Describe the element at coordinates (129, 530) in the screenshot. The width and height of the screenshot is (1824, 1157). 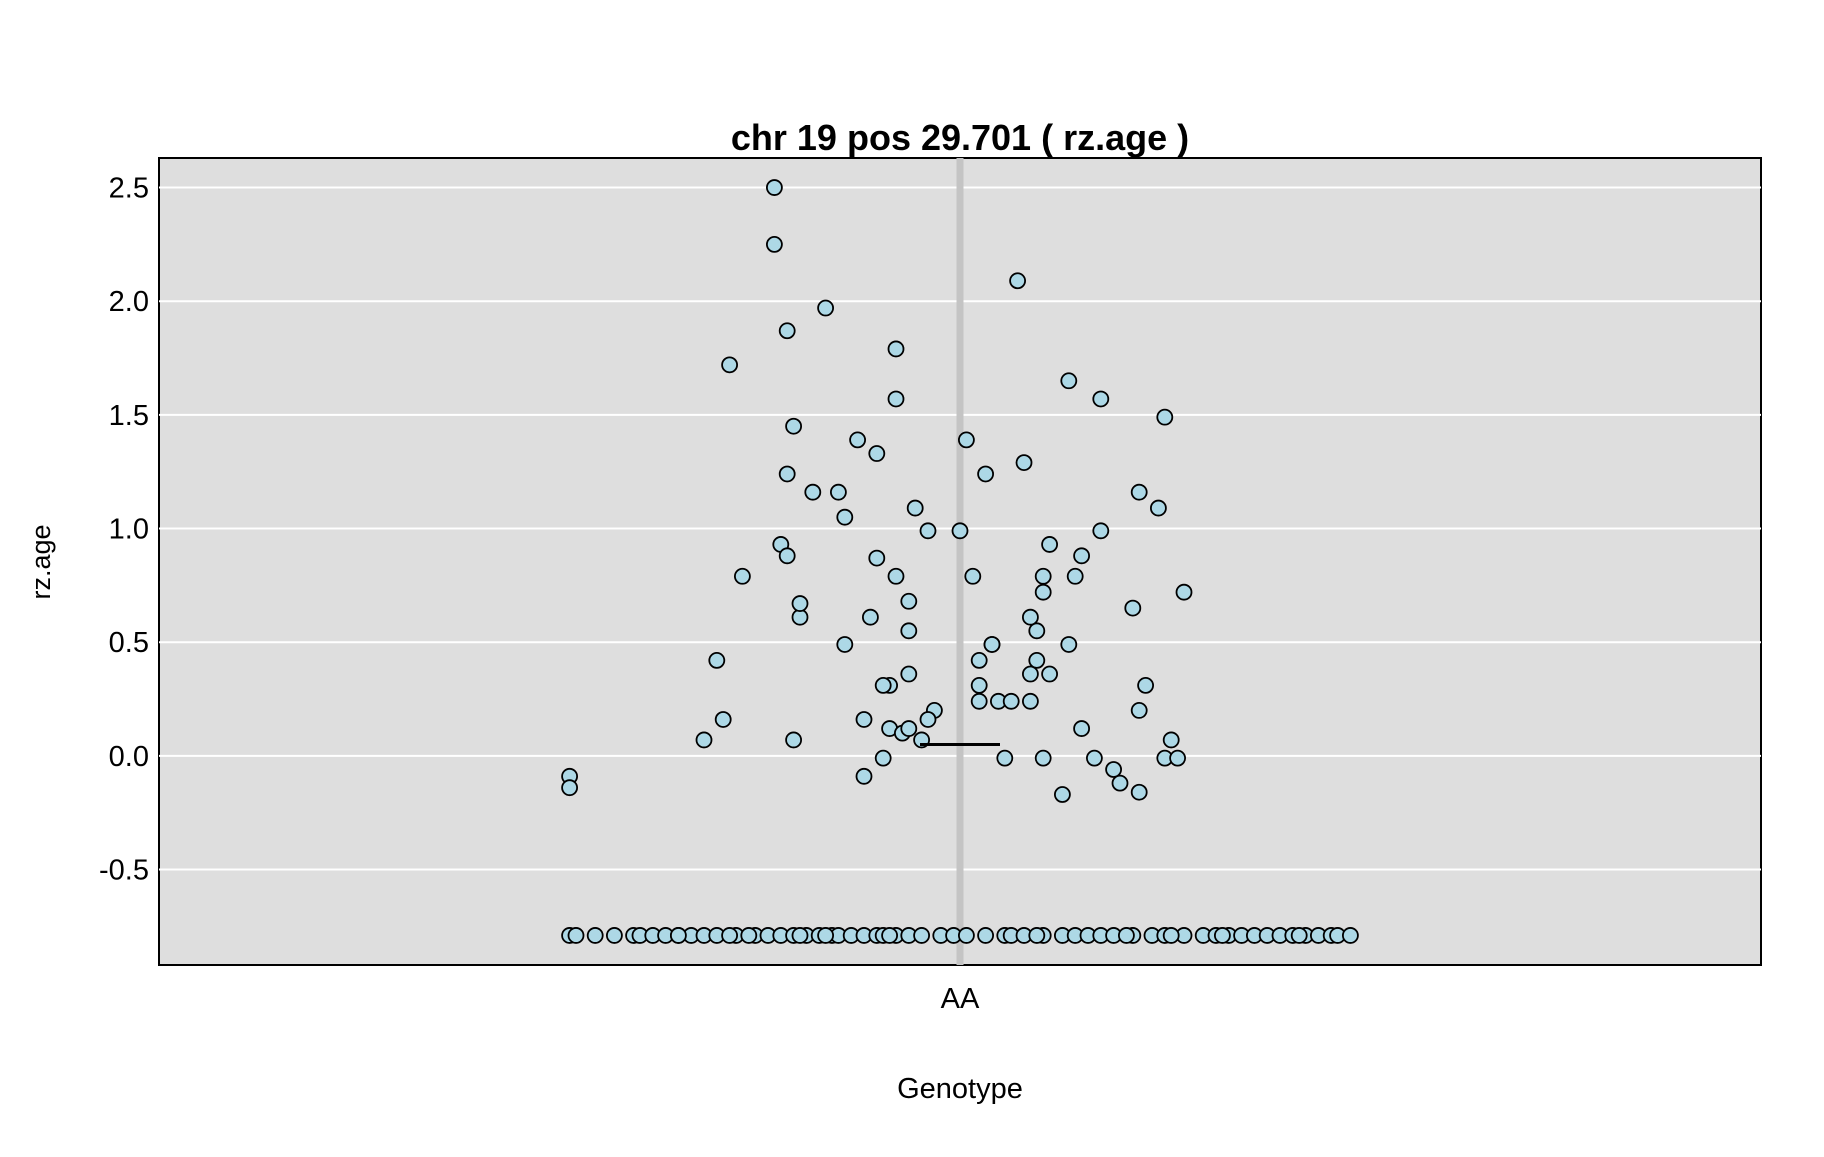
I see `y-tick-label: 1.0` at that location.